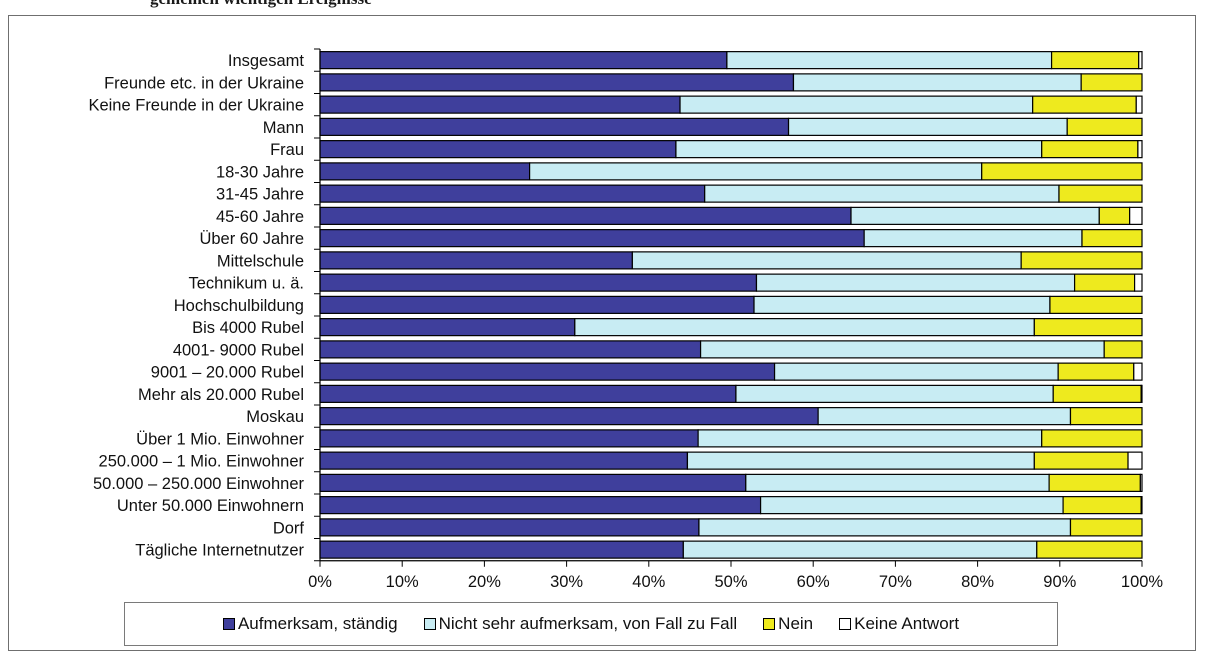  I want to click on category-label: Dorf, so click(289, 528).